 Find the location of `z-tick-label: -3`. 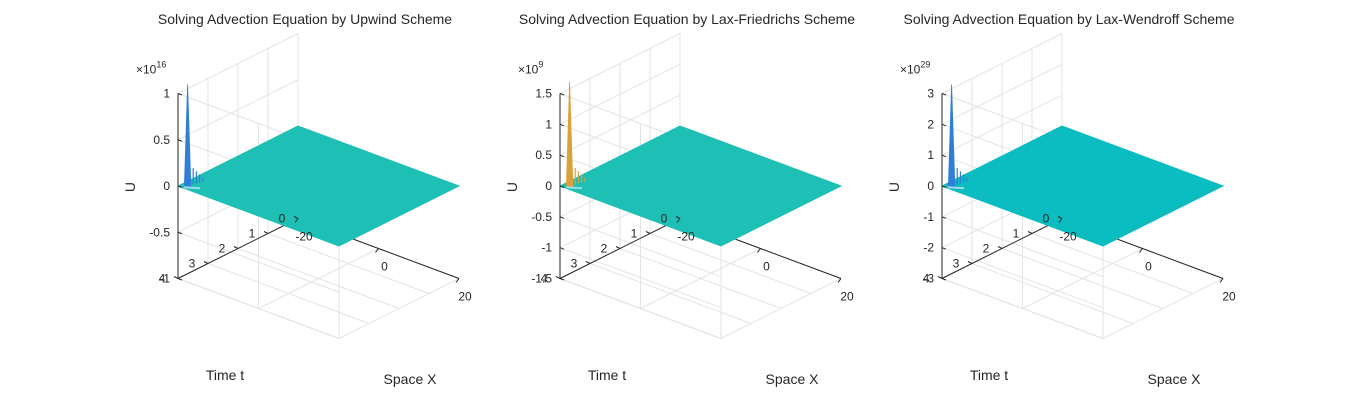

z-tick-label: -3 is located at coordinates (928, 279).